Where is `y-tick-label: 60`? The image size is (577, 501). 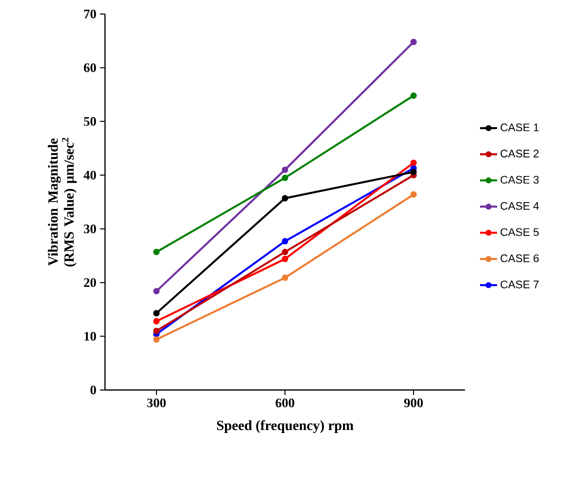 y-tick-label: 60 is located at coordinates (90, 67).